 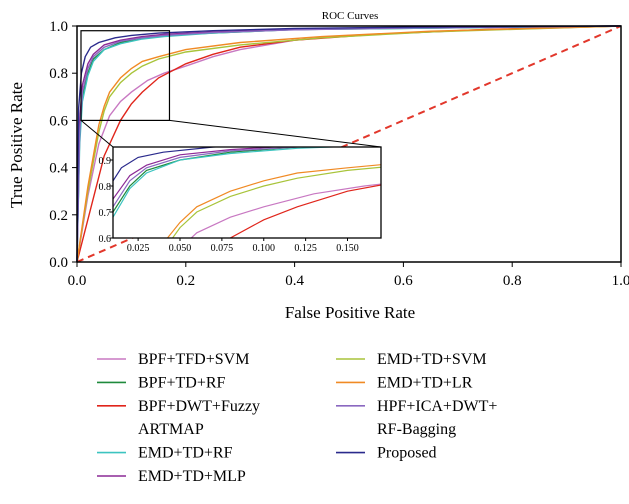 I want to click on inset-y-tick-label: 0.6, so click(x=105, y=239).